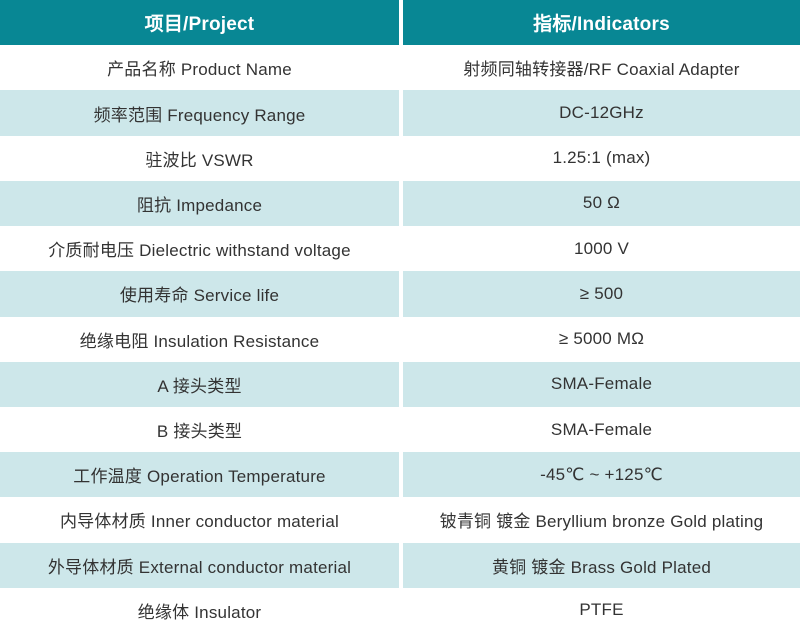 This screenshot has height=633, width=800. I want to click on table-row-operation-temperature: 工作温度 Operation Temperature -45℃ ~ +125℃, so click(400, 475).